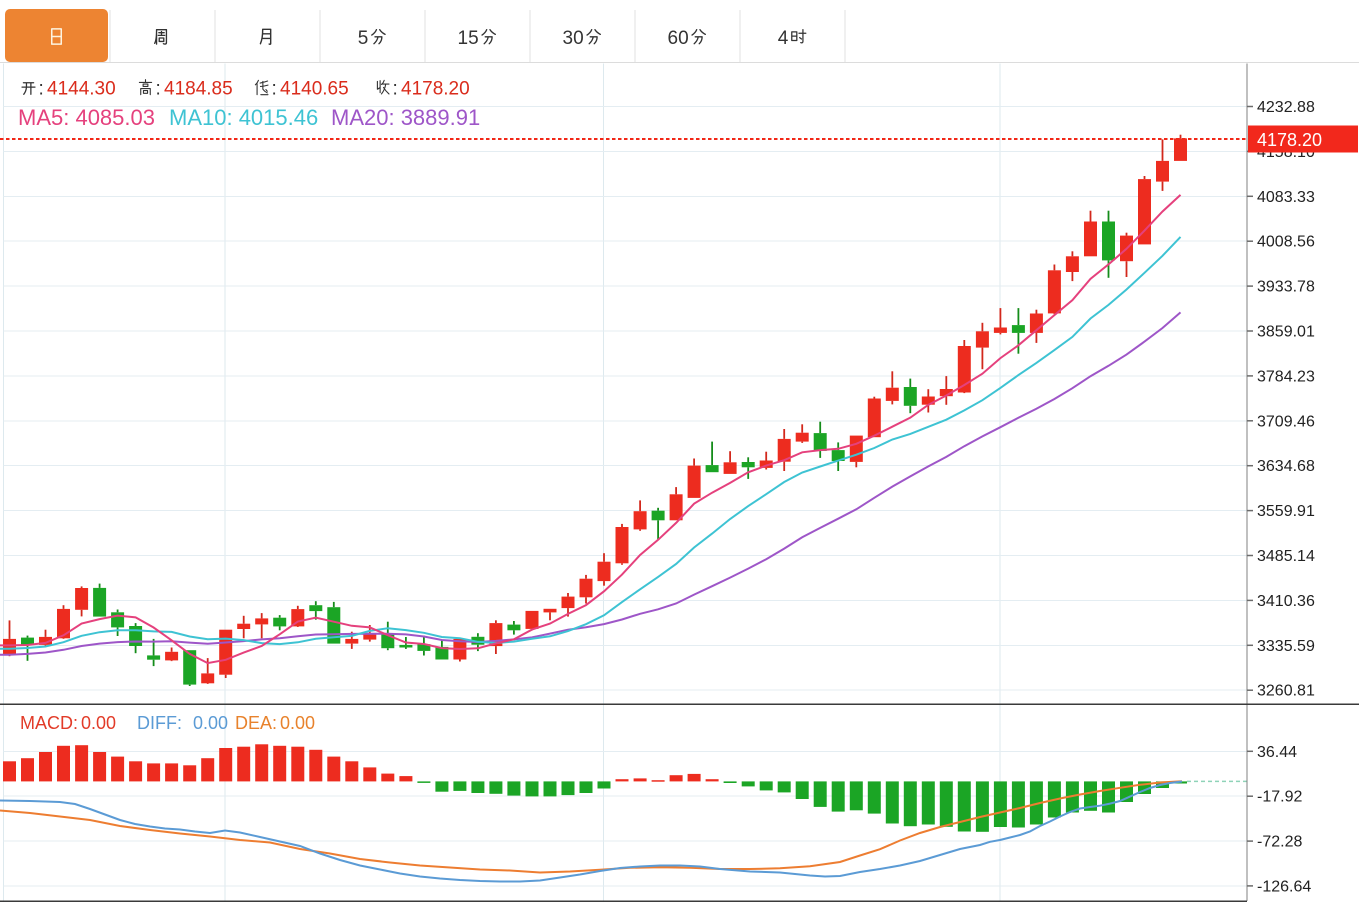  I want to click on svg-text: 4140.65, so click(314, 89).